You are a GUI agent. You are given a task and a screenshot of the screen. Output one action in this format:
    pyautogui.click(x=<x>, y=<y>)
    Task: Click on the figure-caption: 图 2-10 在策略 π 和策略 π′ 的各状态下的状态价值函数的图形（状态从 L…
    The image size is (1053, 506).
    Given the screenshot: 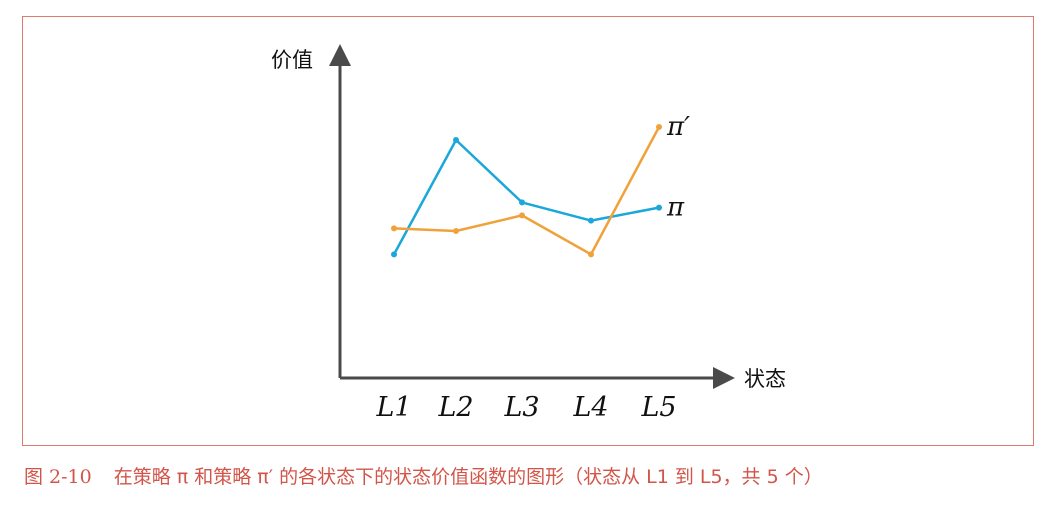 What is the action you would take?
    pyautogui.click(x=529, y=475)
    